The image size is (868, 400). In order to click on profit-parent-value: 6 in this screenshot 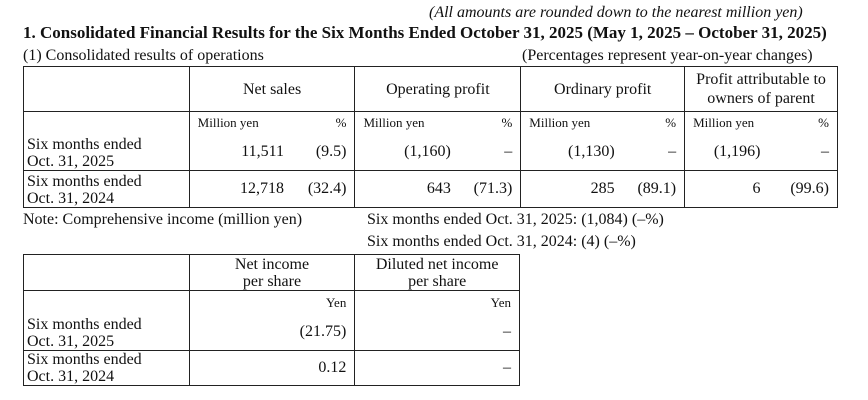, I will do `click(726, 189)`.